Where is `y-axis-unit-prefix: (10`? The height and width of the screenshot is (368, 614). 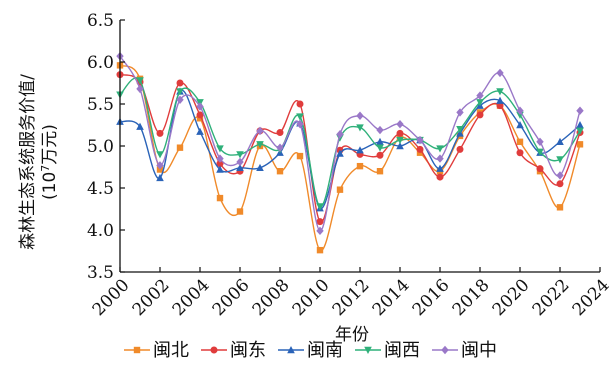
y-axis-unit-prefix: (10 is located at coordinates (50, 186).